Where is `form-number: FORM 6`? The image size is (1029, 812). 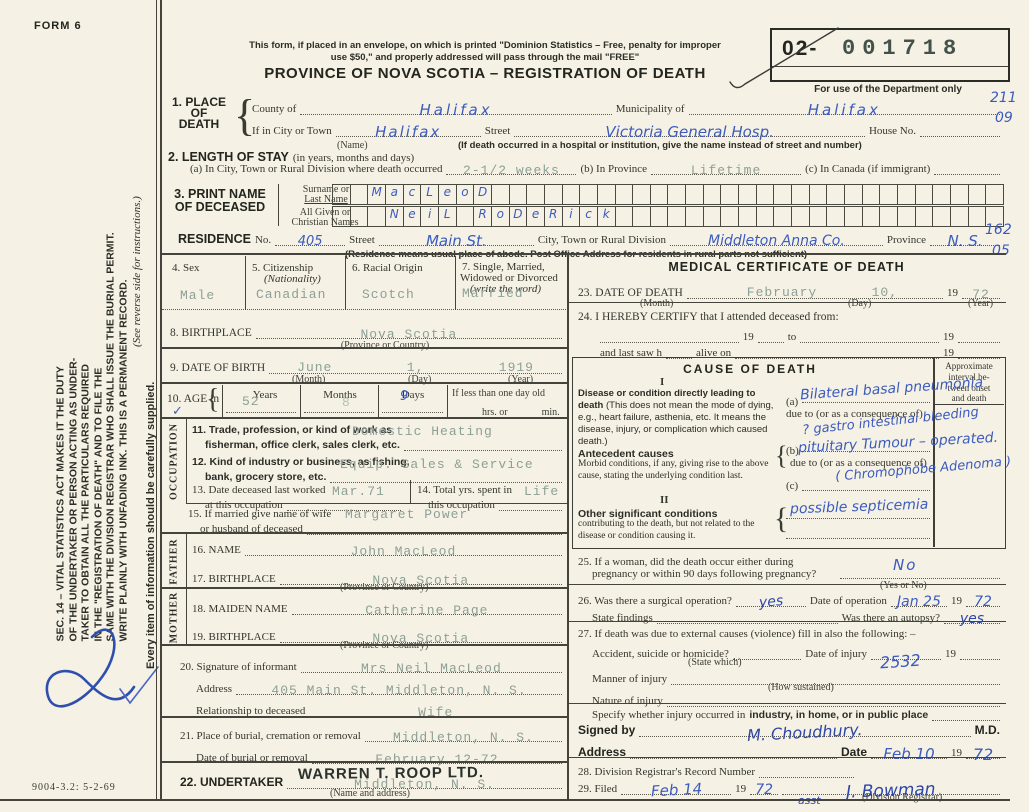
form-number: FORM 6 is located at coordinates (58, 26).